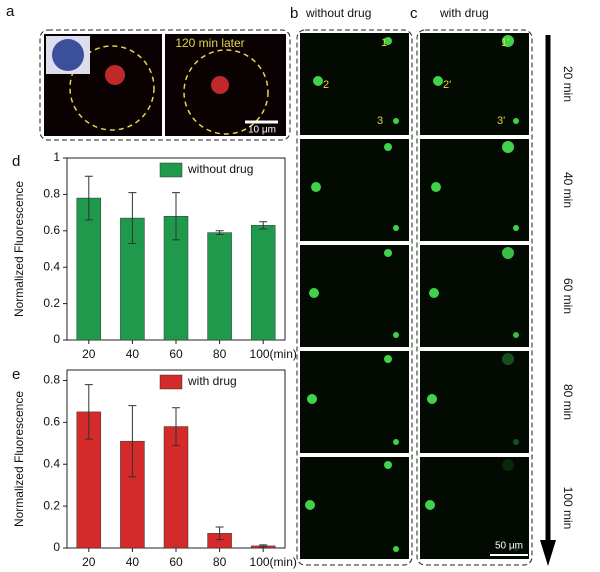 This screenshot has width=600, height=572. What do you see at coordinates (262, 130) in the screenshot?
I see `scale-label: 10 μm` at bounding box center [262, 130].